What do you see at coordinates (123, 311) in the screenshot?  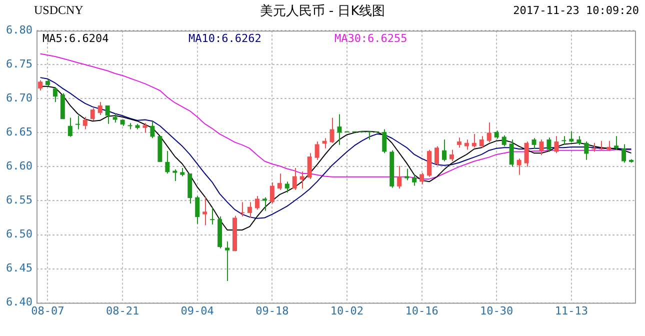 I see `x-tick-label: 08-21` at bounding box center [123, 311].